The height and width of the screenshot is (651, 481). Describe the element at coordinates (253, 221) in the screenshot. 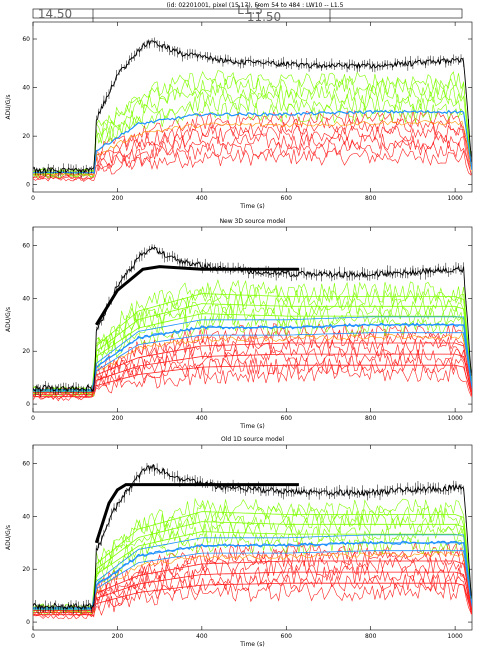

I see `chart-title: New 3D source model` at that location.